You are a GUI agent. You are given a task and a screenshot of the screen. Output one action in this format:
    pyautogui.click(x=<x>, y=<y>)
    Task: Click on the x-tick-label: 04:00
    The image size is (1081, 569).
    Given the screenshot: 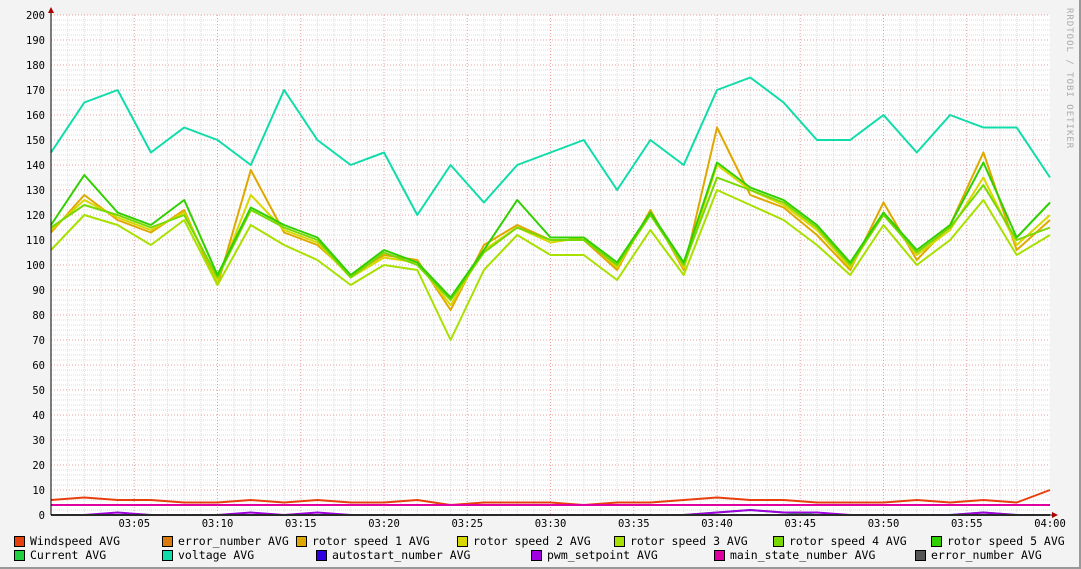 What is the action you would take?
    pyautogui.click(x=1050, y=524)
    